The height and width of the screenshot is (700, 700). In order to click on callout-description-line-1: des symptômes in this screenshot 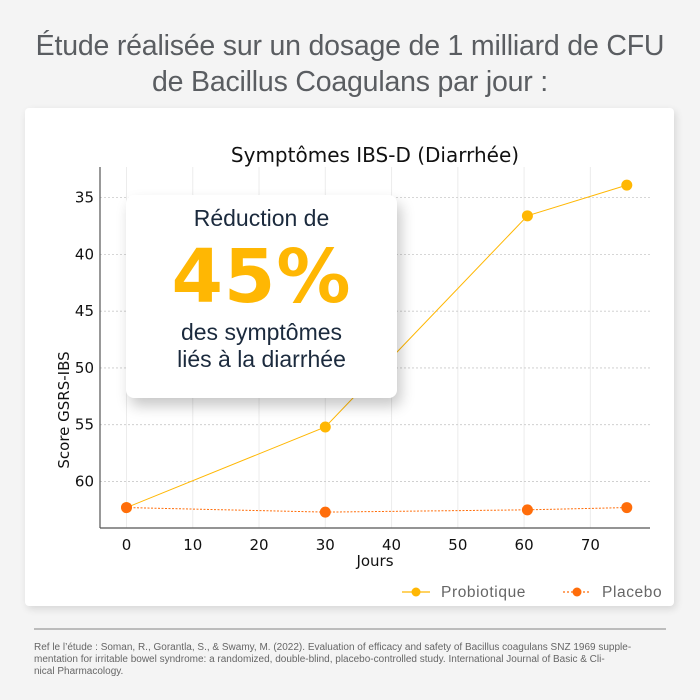, I will do `click(261, 332)`.